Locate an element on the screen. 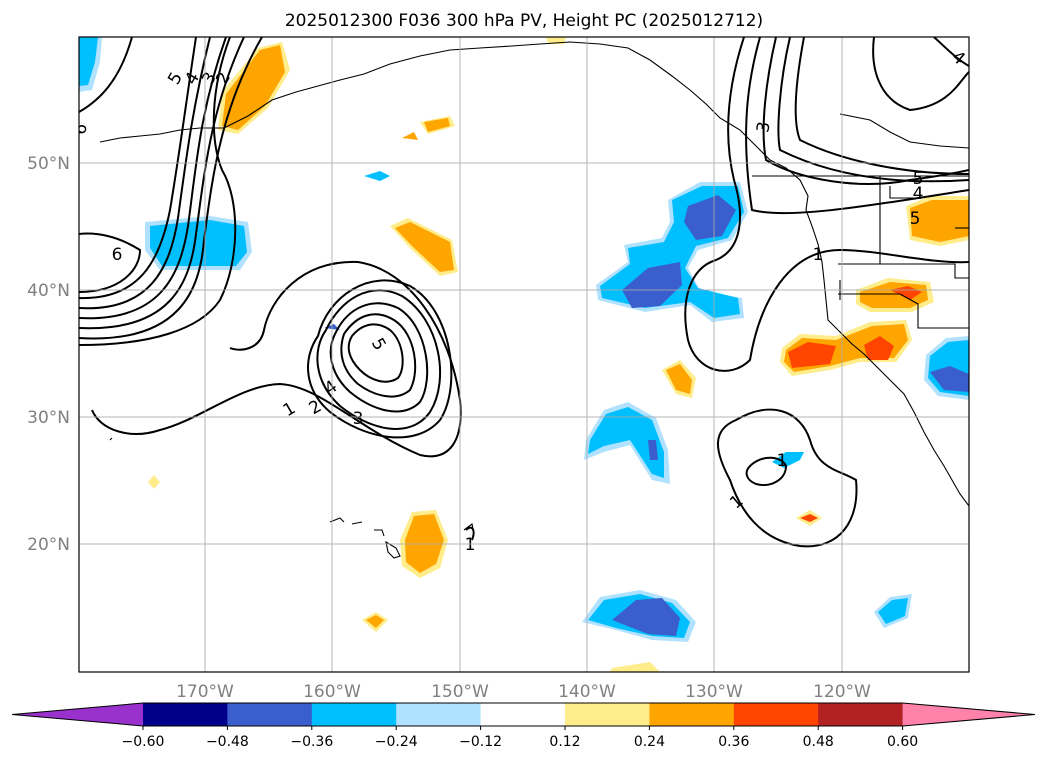 The width and height of the screenshot is (1047, 765). colorbar-label: −0.12 is located at coordinates (480, 742).